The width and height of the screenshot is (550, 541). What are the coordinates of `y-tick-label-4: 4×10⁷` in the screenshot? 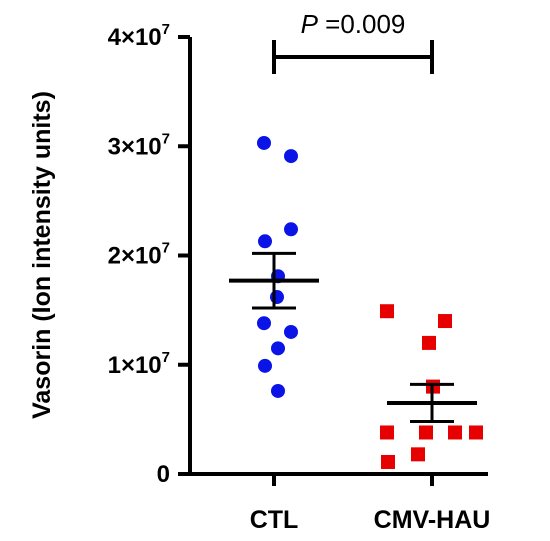 It's located at (139, 36).